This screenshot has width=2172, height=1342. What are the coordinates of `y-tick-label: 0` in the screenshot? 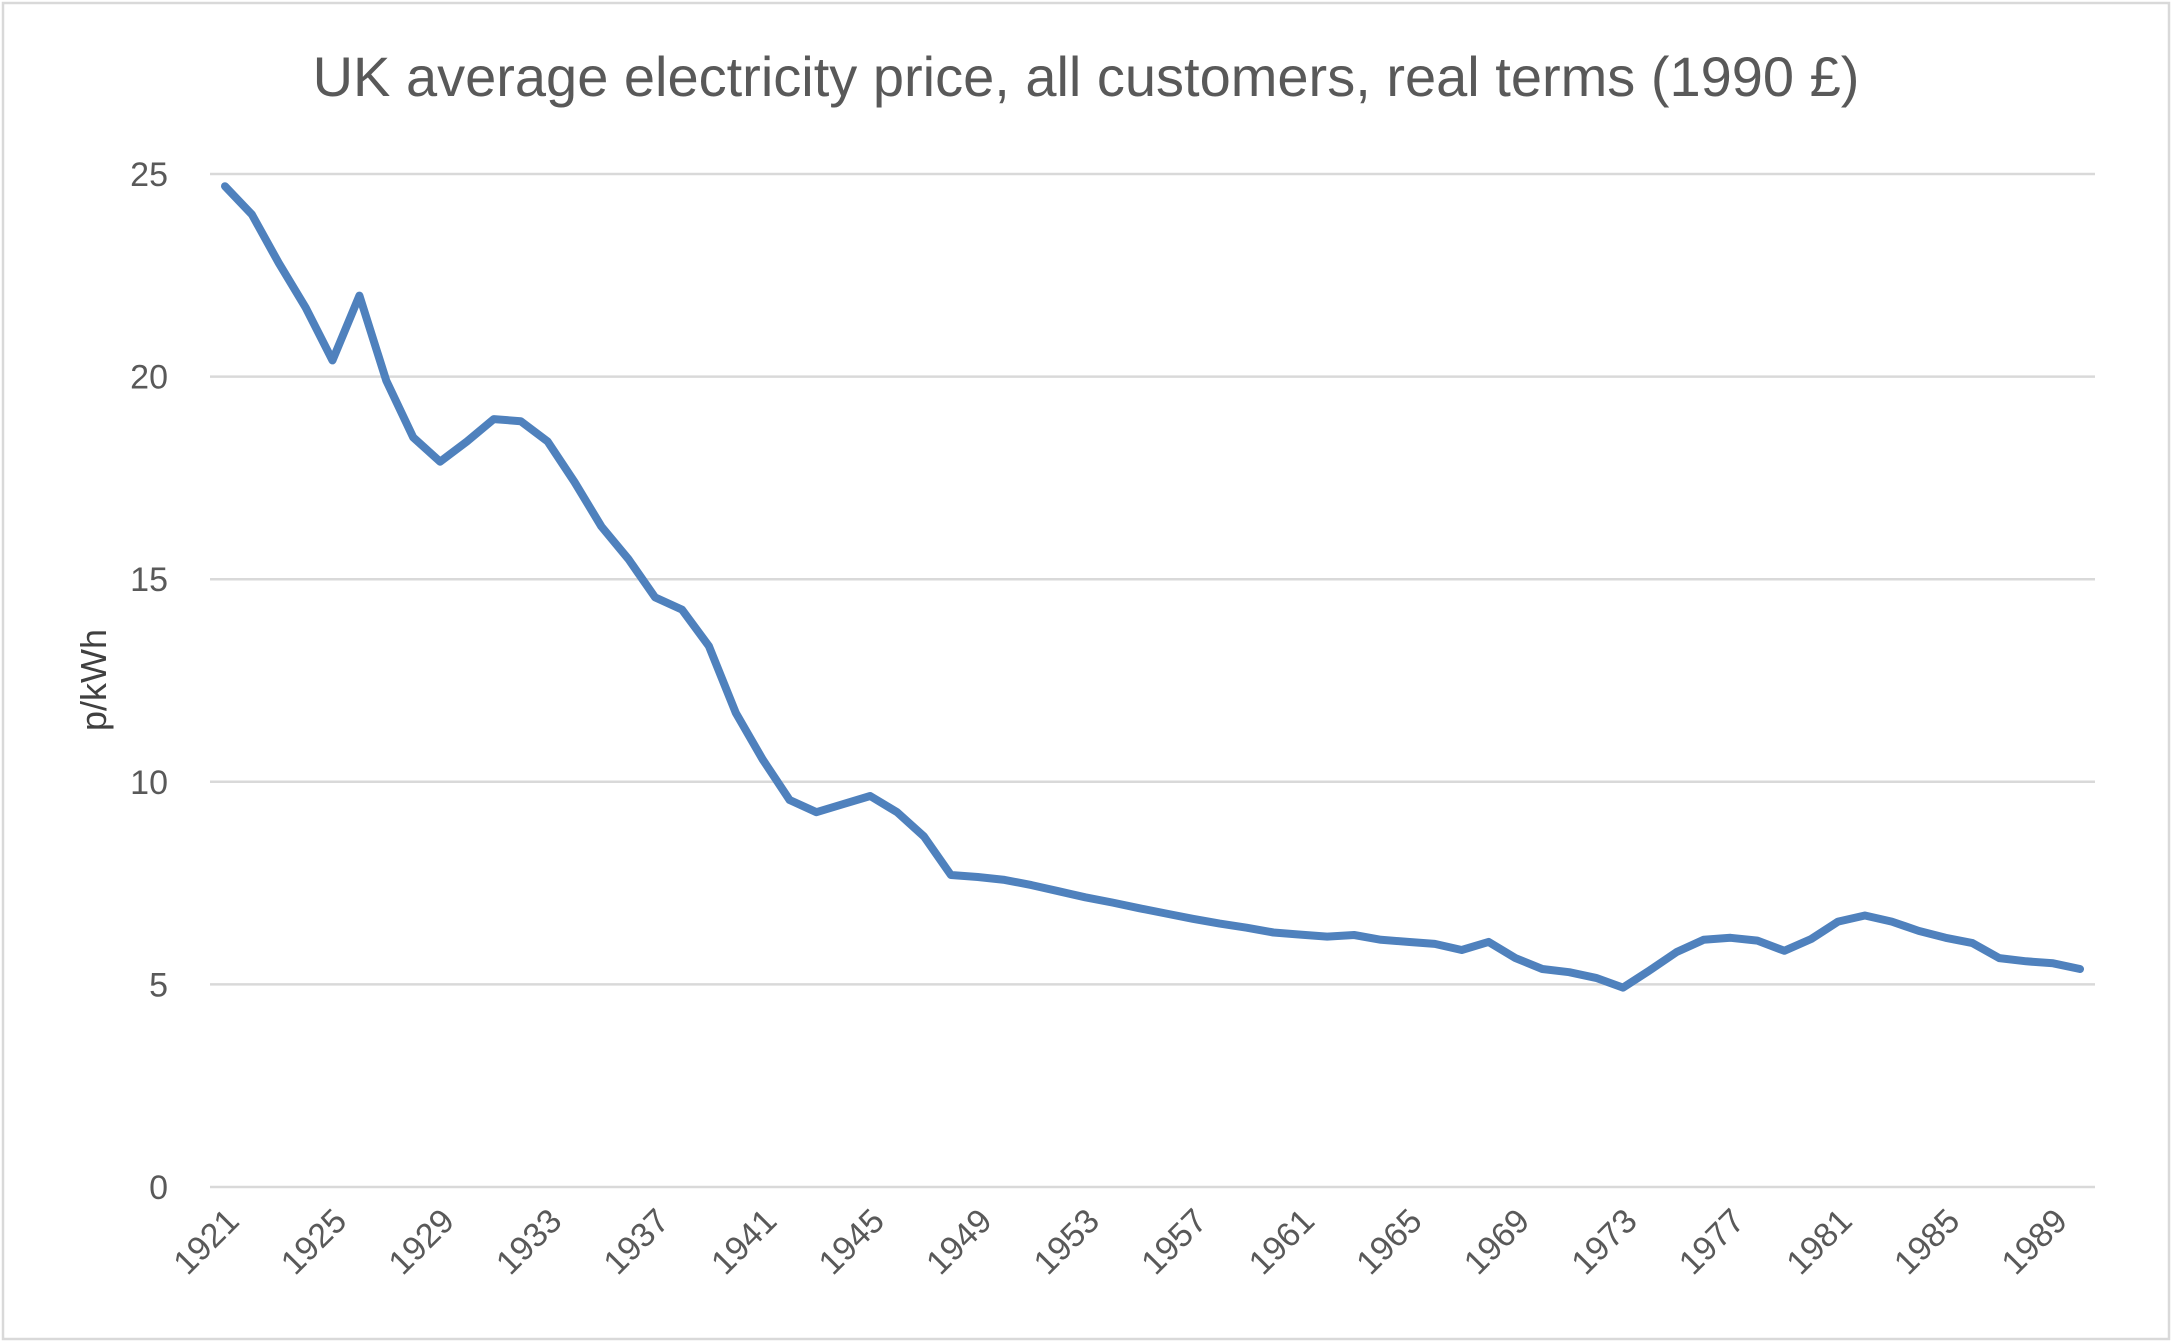 It's located at (158, 1188).